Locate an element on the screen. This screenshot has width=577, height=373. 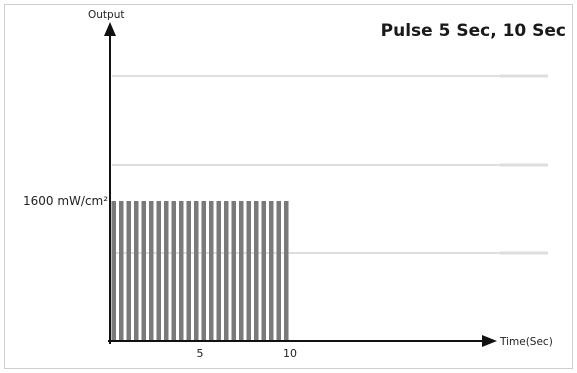
x-tick-labels: 5 10 is located at coordinates (247, 353).